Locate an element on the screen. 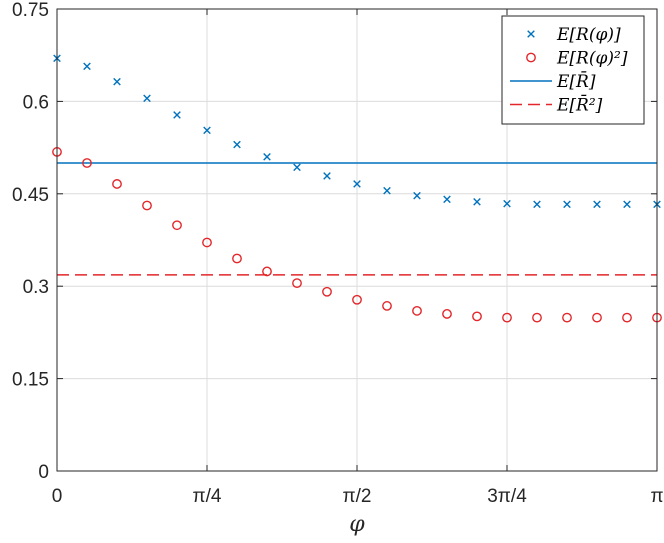 This screenshot has height=543, width=664. x-tick-label: 0 is located at coordinates (57, 496).